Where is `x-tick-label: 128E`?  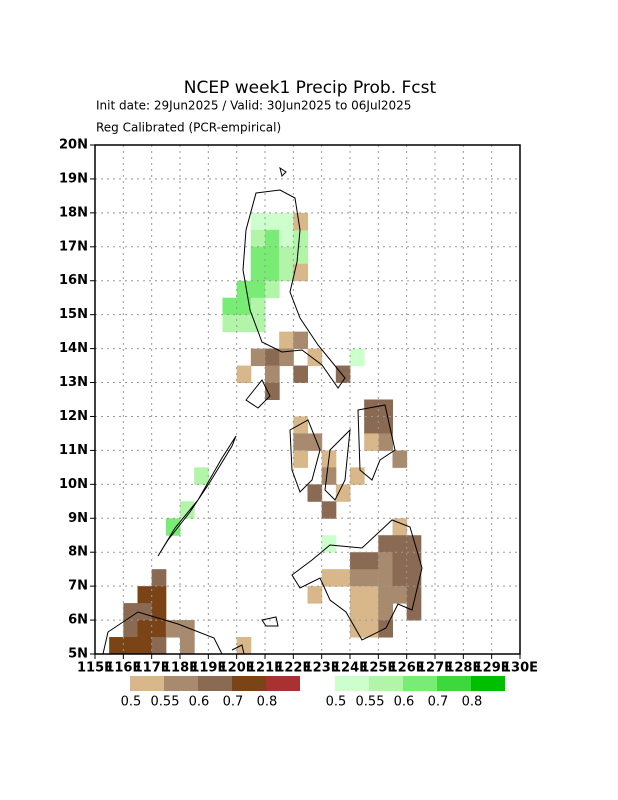
x-tick-label: 128E is located at coordinates (463, 668).